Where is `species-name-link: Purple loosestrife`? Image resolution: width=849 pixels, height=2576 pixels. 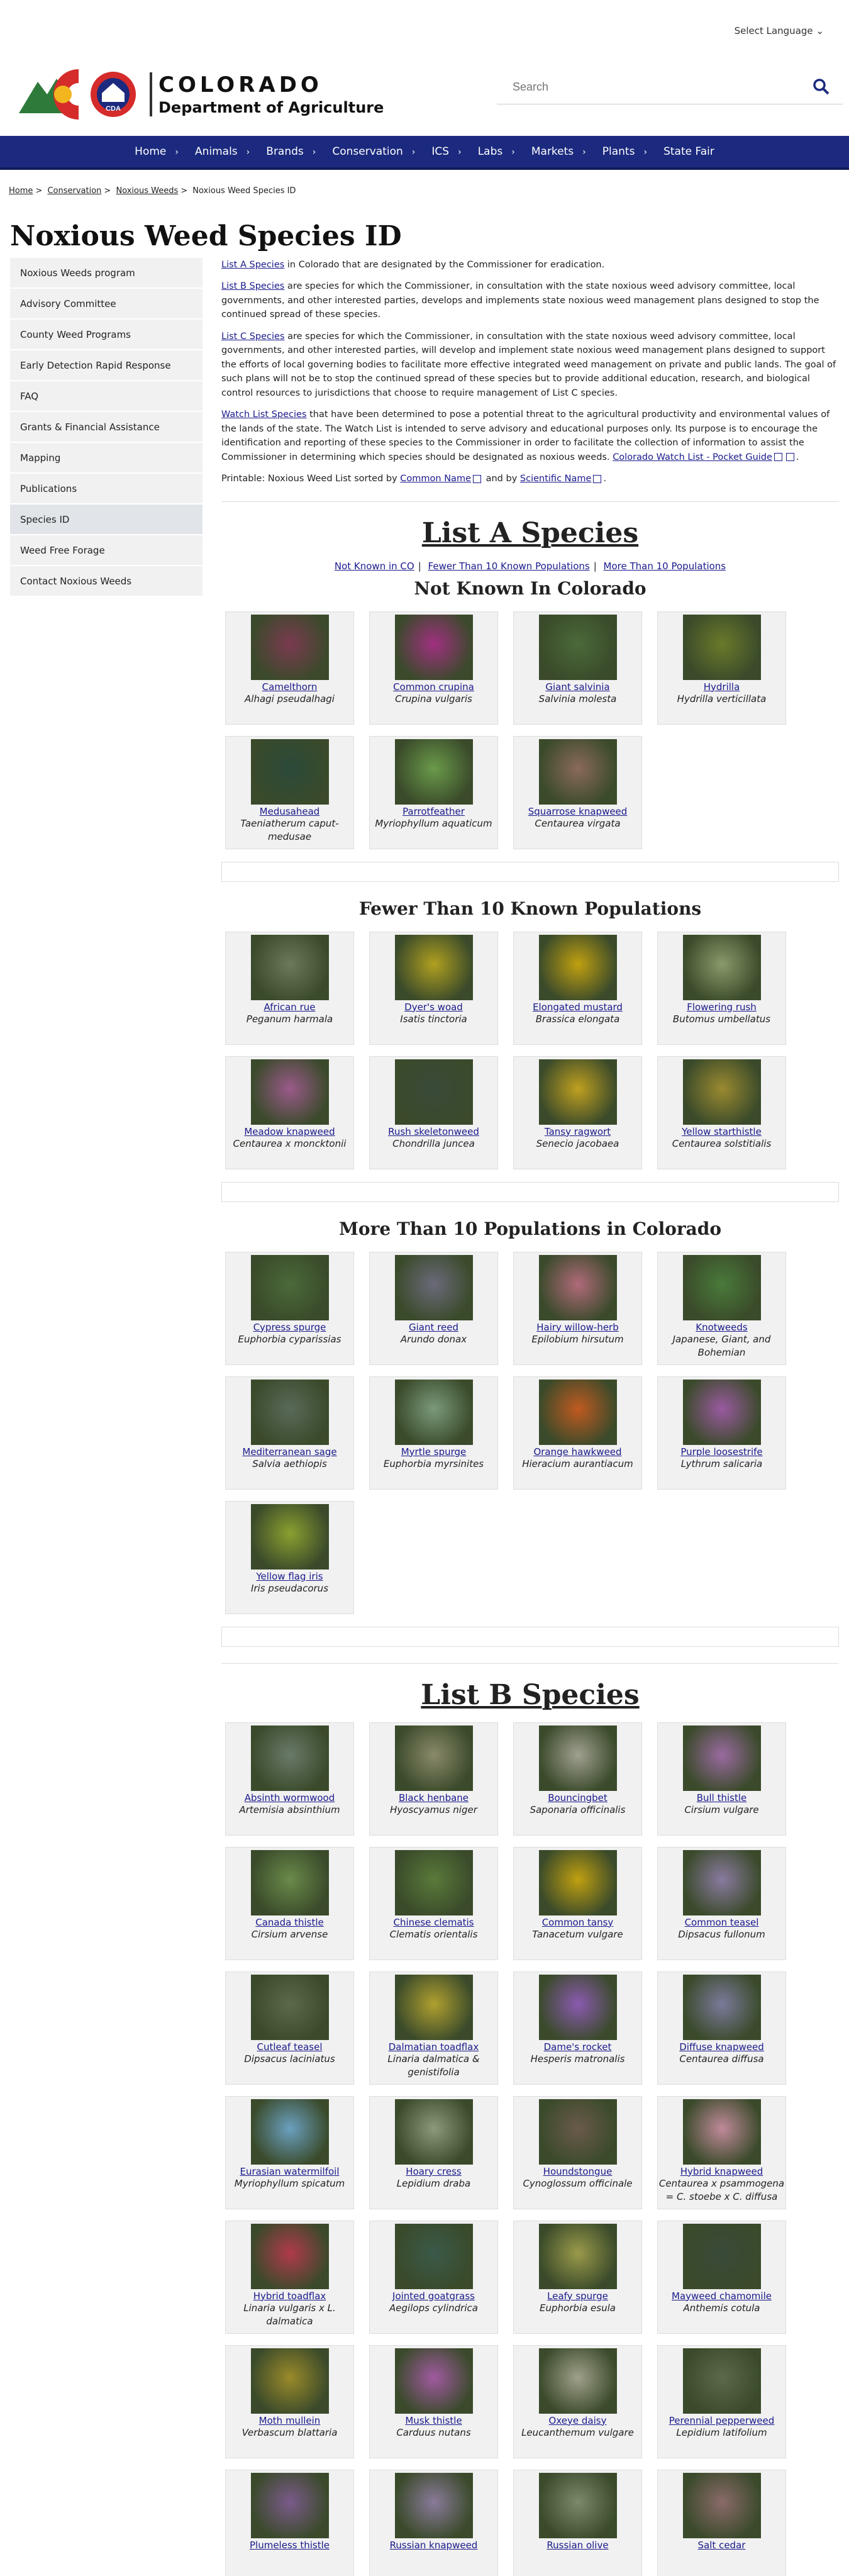
species-name-link: Purple loosestrife is located at coordinates (722, 1452).